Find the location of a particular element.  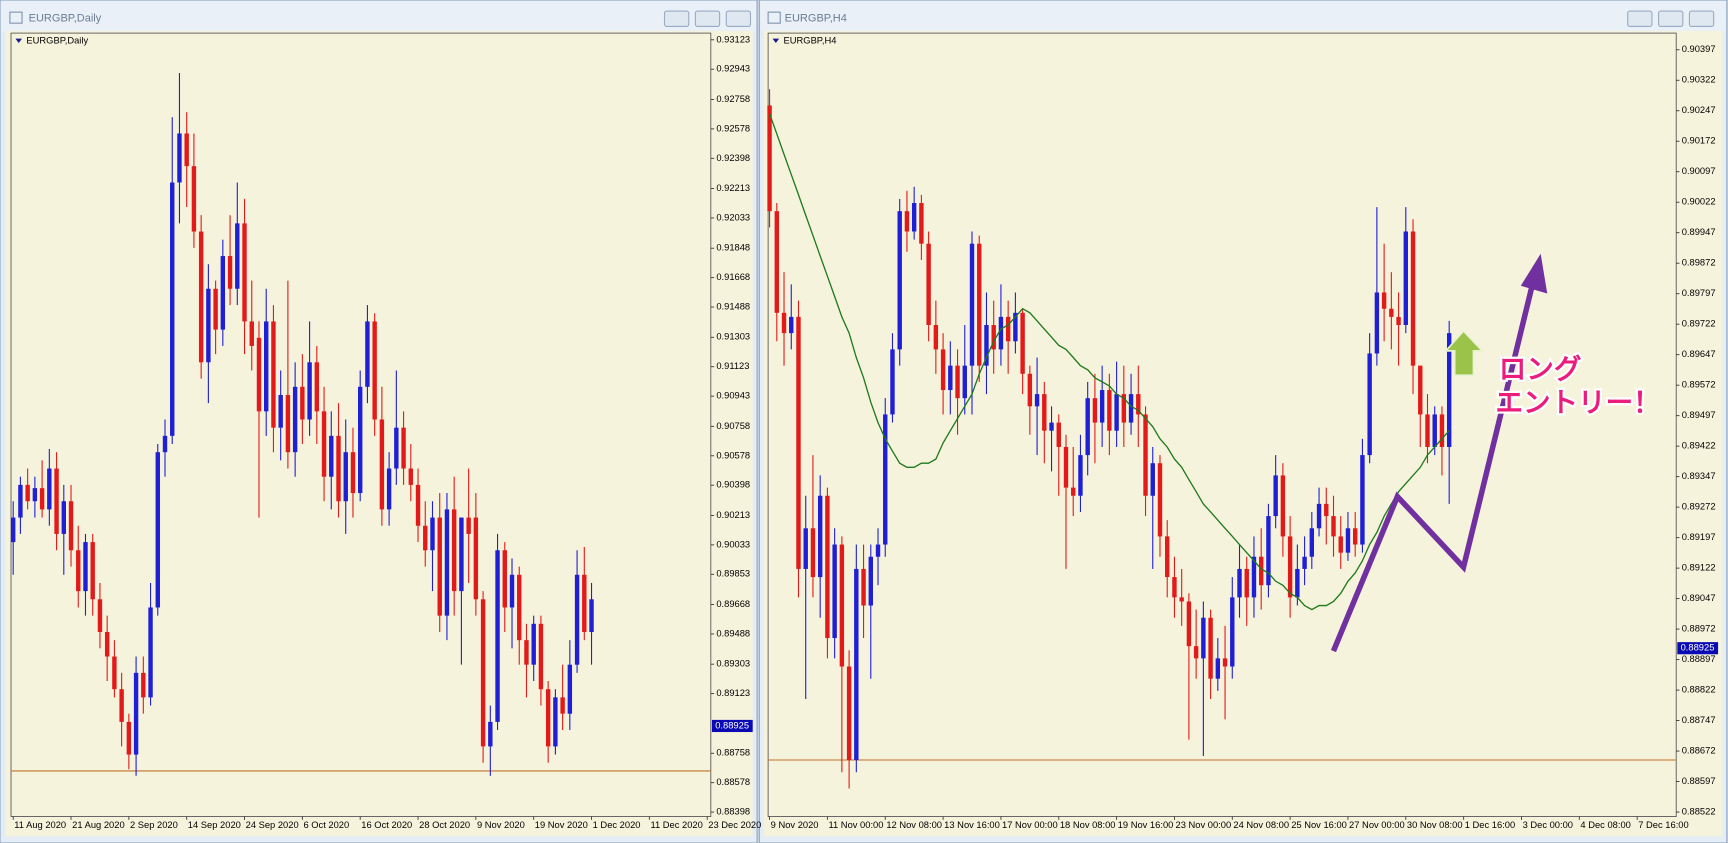

annotation-text: エントリー！ is located at coordinates (1577, 403).